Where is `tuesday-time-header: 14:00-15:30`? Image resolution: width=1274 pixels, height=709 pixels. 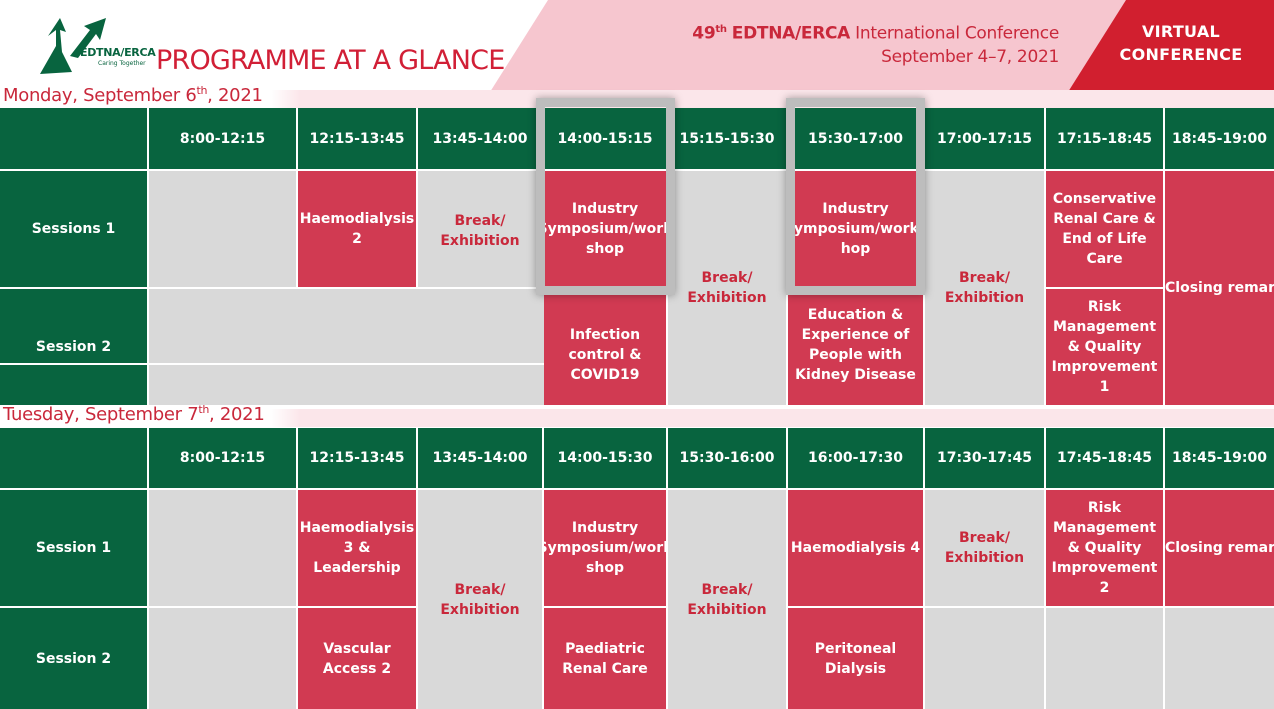
tuesday-time-header: 14:00-15:30 is located at coordinates (605, 458).